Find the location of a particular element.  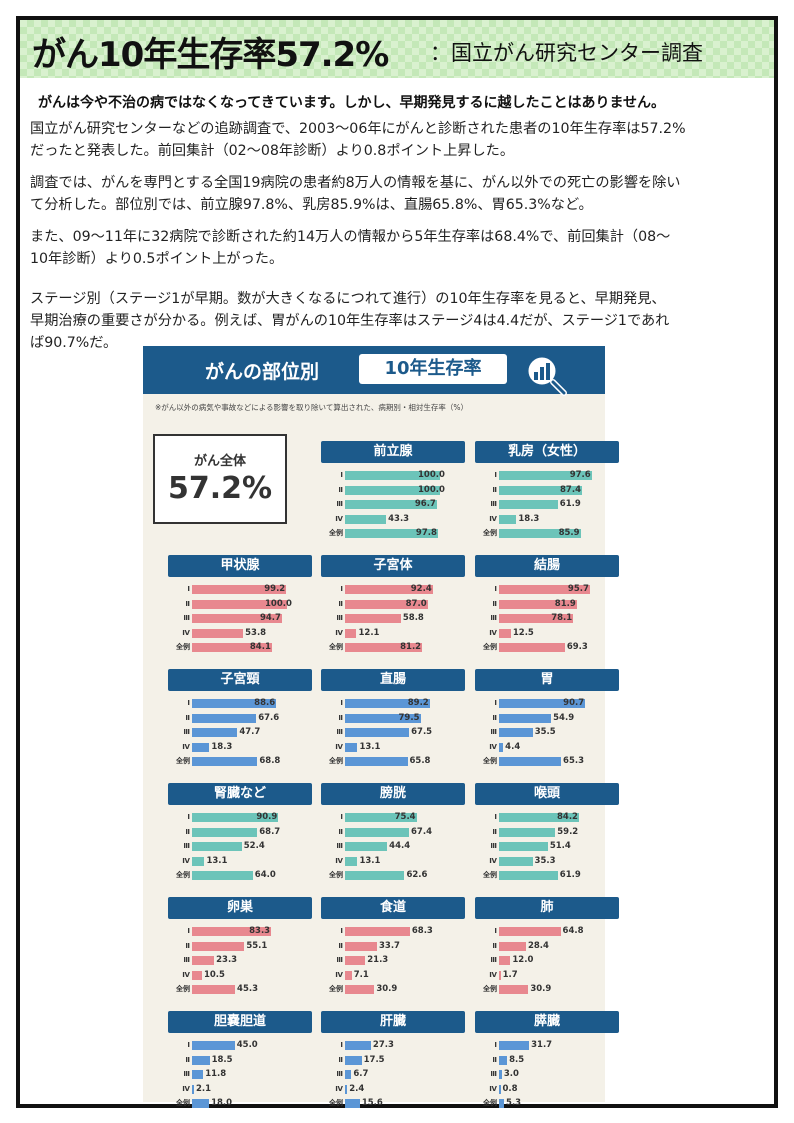

bar-row: Ⅱ 68.7 is located at coordinates (240, 832).